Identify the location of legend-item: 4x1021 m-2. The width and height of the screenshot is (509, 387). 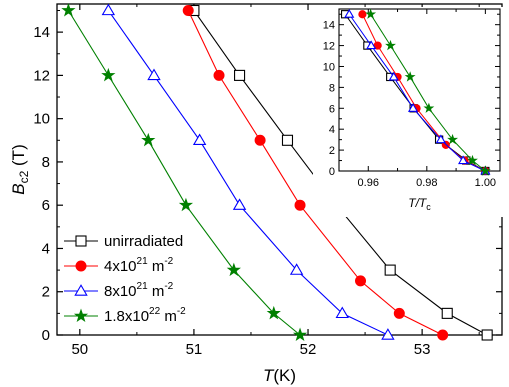
(119, 265).